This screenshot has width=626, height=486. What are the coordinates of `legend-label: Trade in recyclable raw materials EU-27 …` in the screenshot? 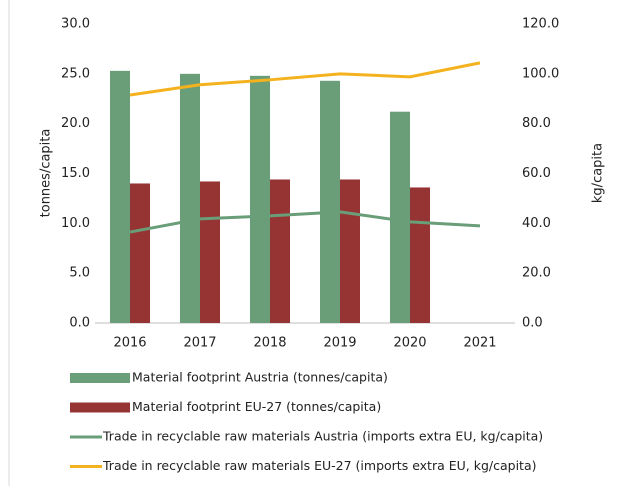 It's located at (319, 465).